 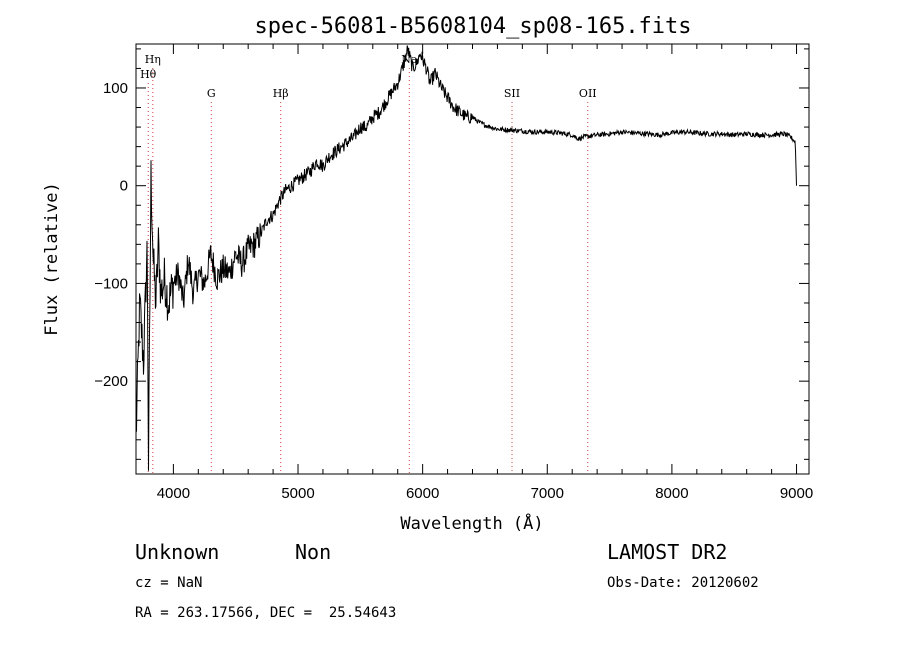 I want to click on x-tick-label: 8000, so click(x=671, y=493).